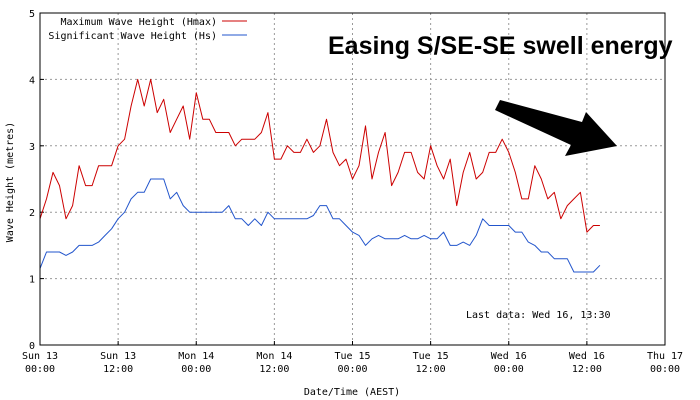  What do you see at coordinates (196, 369) in the screenshot?
I see `x-tick-label-time-2: 00:00` at bounding box center [196, 369].